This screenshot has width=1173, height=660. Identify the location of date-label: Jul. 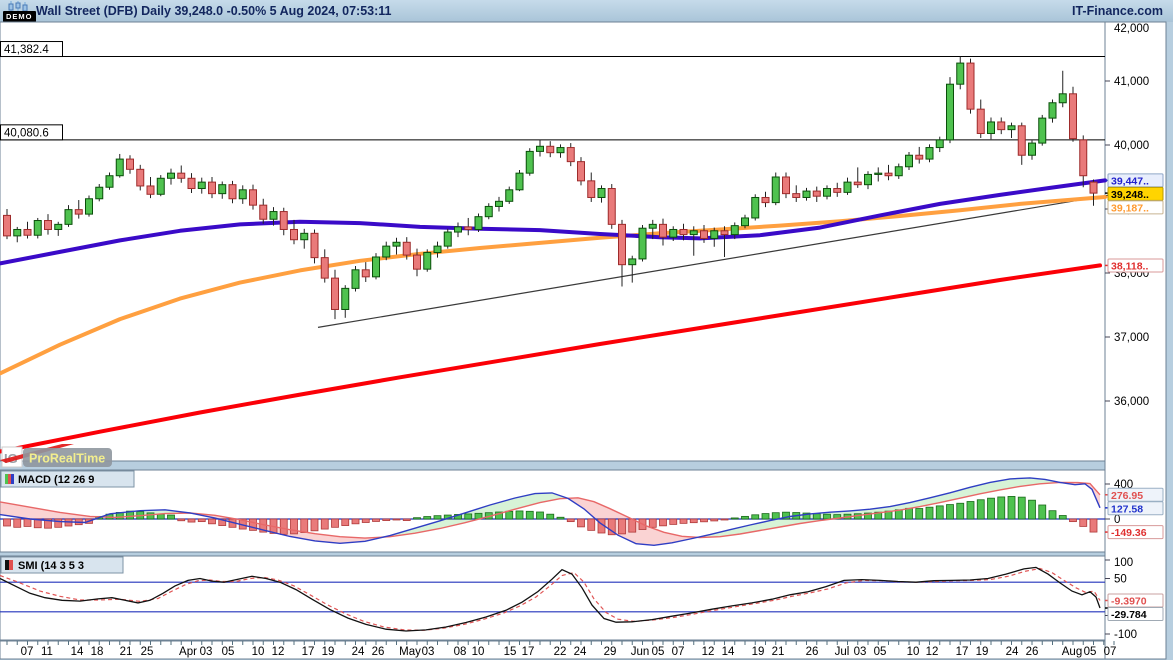
(842, 652).